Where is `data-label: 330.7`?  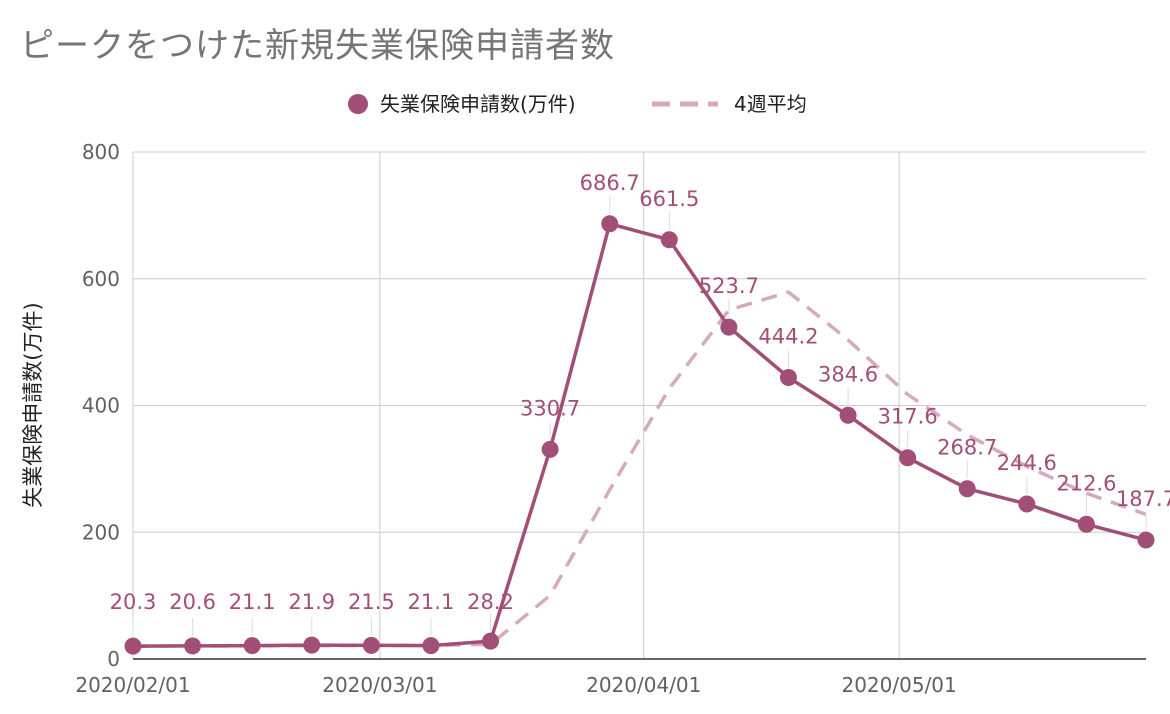
data-label: 330.7 is located at coordinates (550, 408).